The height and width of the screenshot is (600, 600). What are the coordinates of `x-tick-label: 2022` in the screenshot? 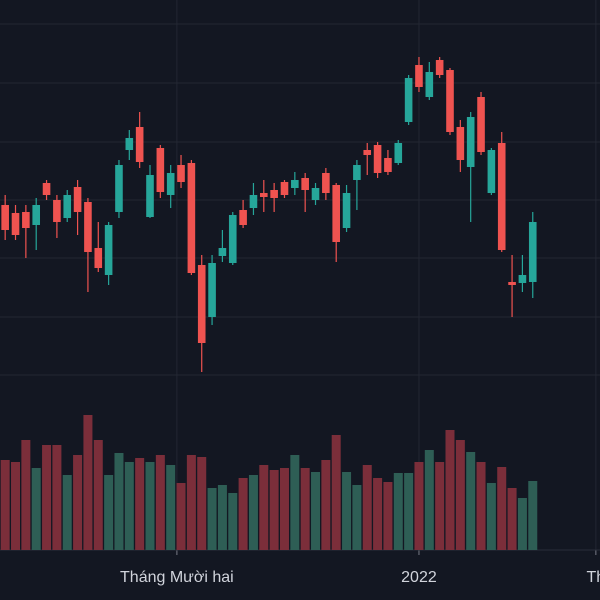 It's located at (419, 577).